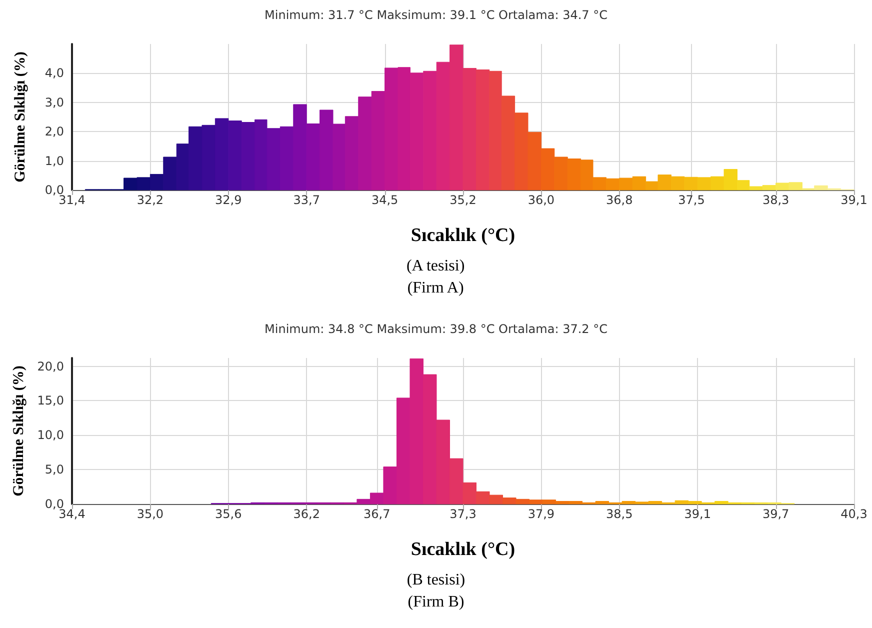 This screenshot has width=872, height=628. I want to click on x-tick-label: 37,5, so click(691, 200).